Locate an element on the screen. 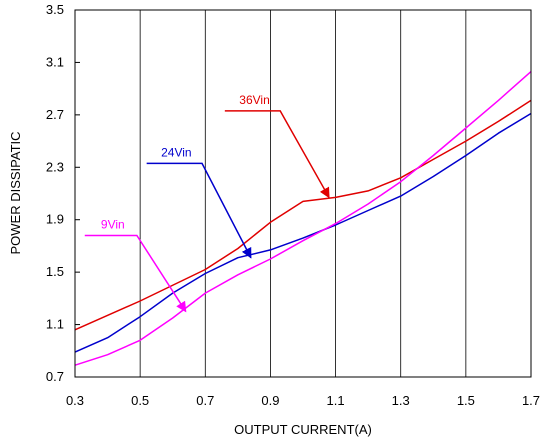  y-tick-label: 3.5 is located at coordinates (55, 9).